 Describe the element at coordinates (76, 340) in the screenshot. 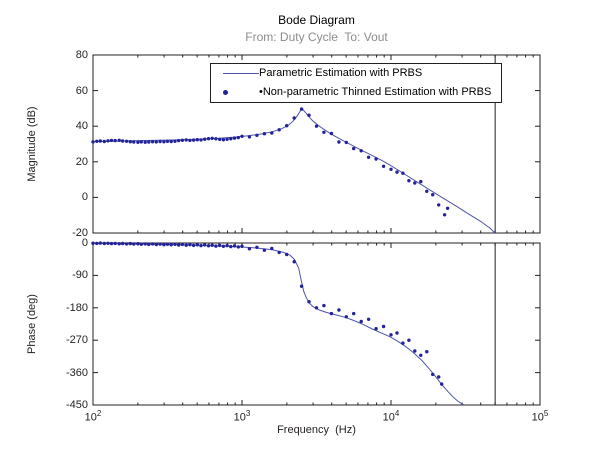

I see `y-tick-label: -270` at that location.